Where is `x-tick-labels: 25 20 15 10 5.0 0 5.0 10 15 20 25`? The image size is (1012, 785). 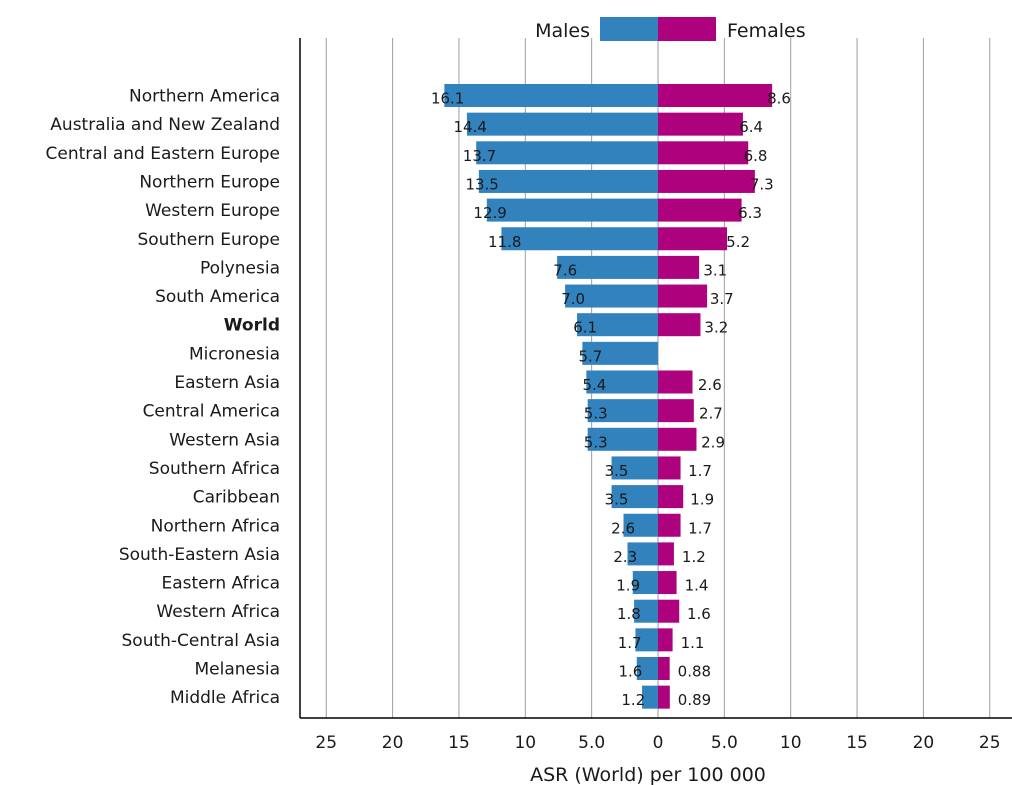 x-tick-labels: 25 20 15 10 5.0 0 5.0 10 15 20 25 is located at coordinates (657, 743).